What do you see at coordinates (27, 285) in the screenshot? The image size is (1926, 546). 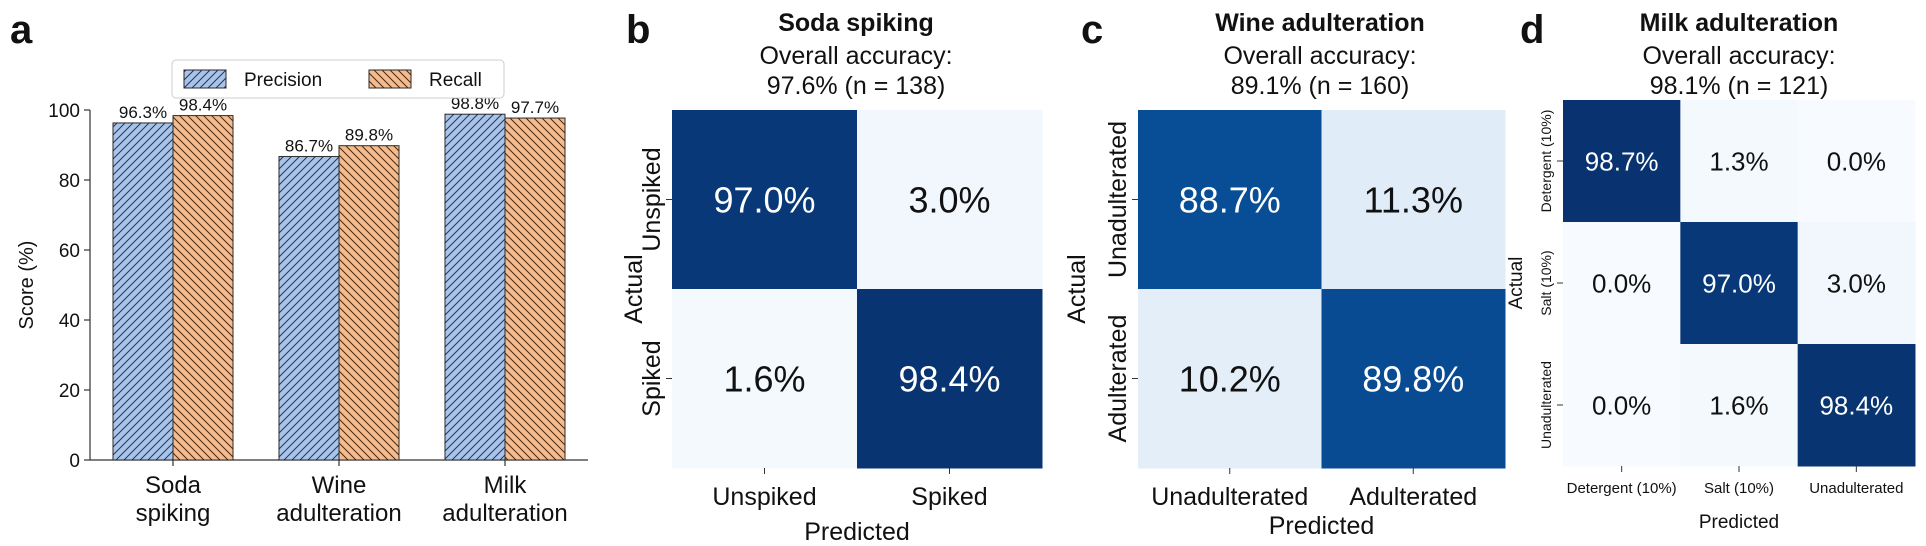 I see `y-axis-label: Score (%)` at bounding box center [27, 285].